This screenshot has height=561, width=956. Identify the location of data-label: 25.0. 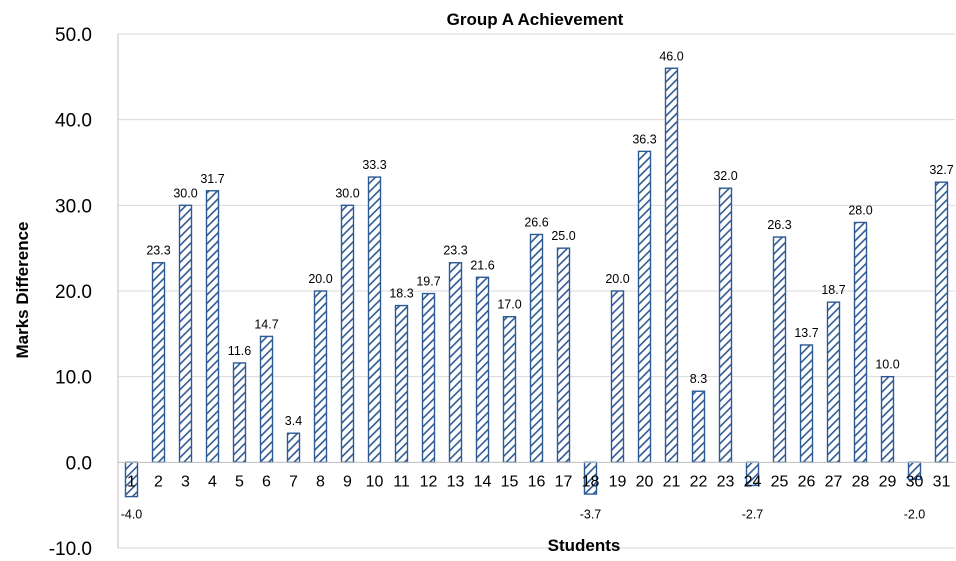
(563, 236).